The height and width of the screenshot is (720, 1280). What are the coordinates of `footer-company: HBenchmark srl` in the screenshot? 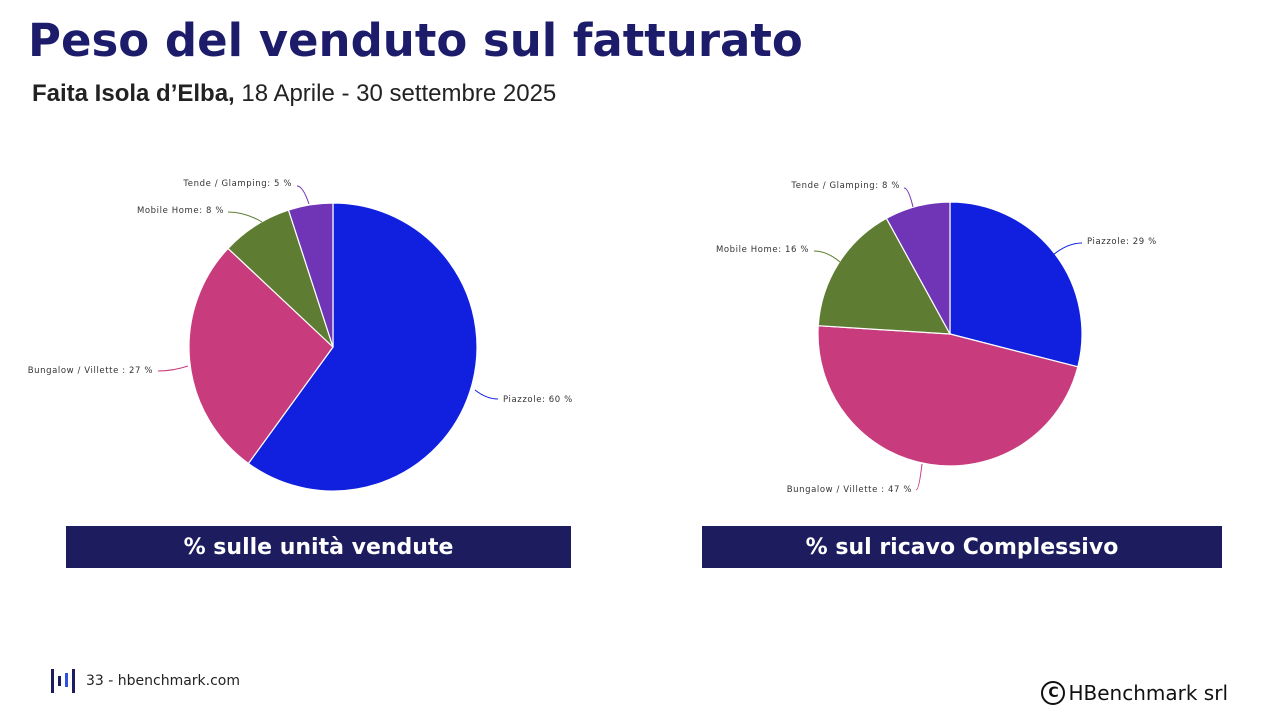 It's located at (1148, 693).